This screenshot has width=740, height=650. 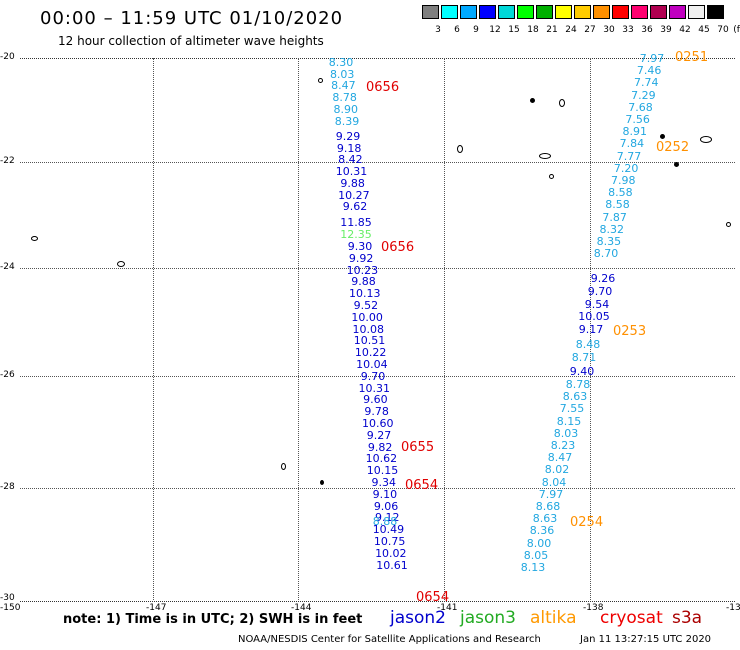 What do you see at coordinates (369, 341) in the screenshot?
I see `wave-height-value: 10.51` at bounding box center [369, 341].